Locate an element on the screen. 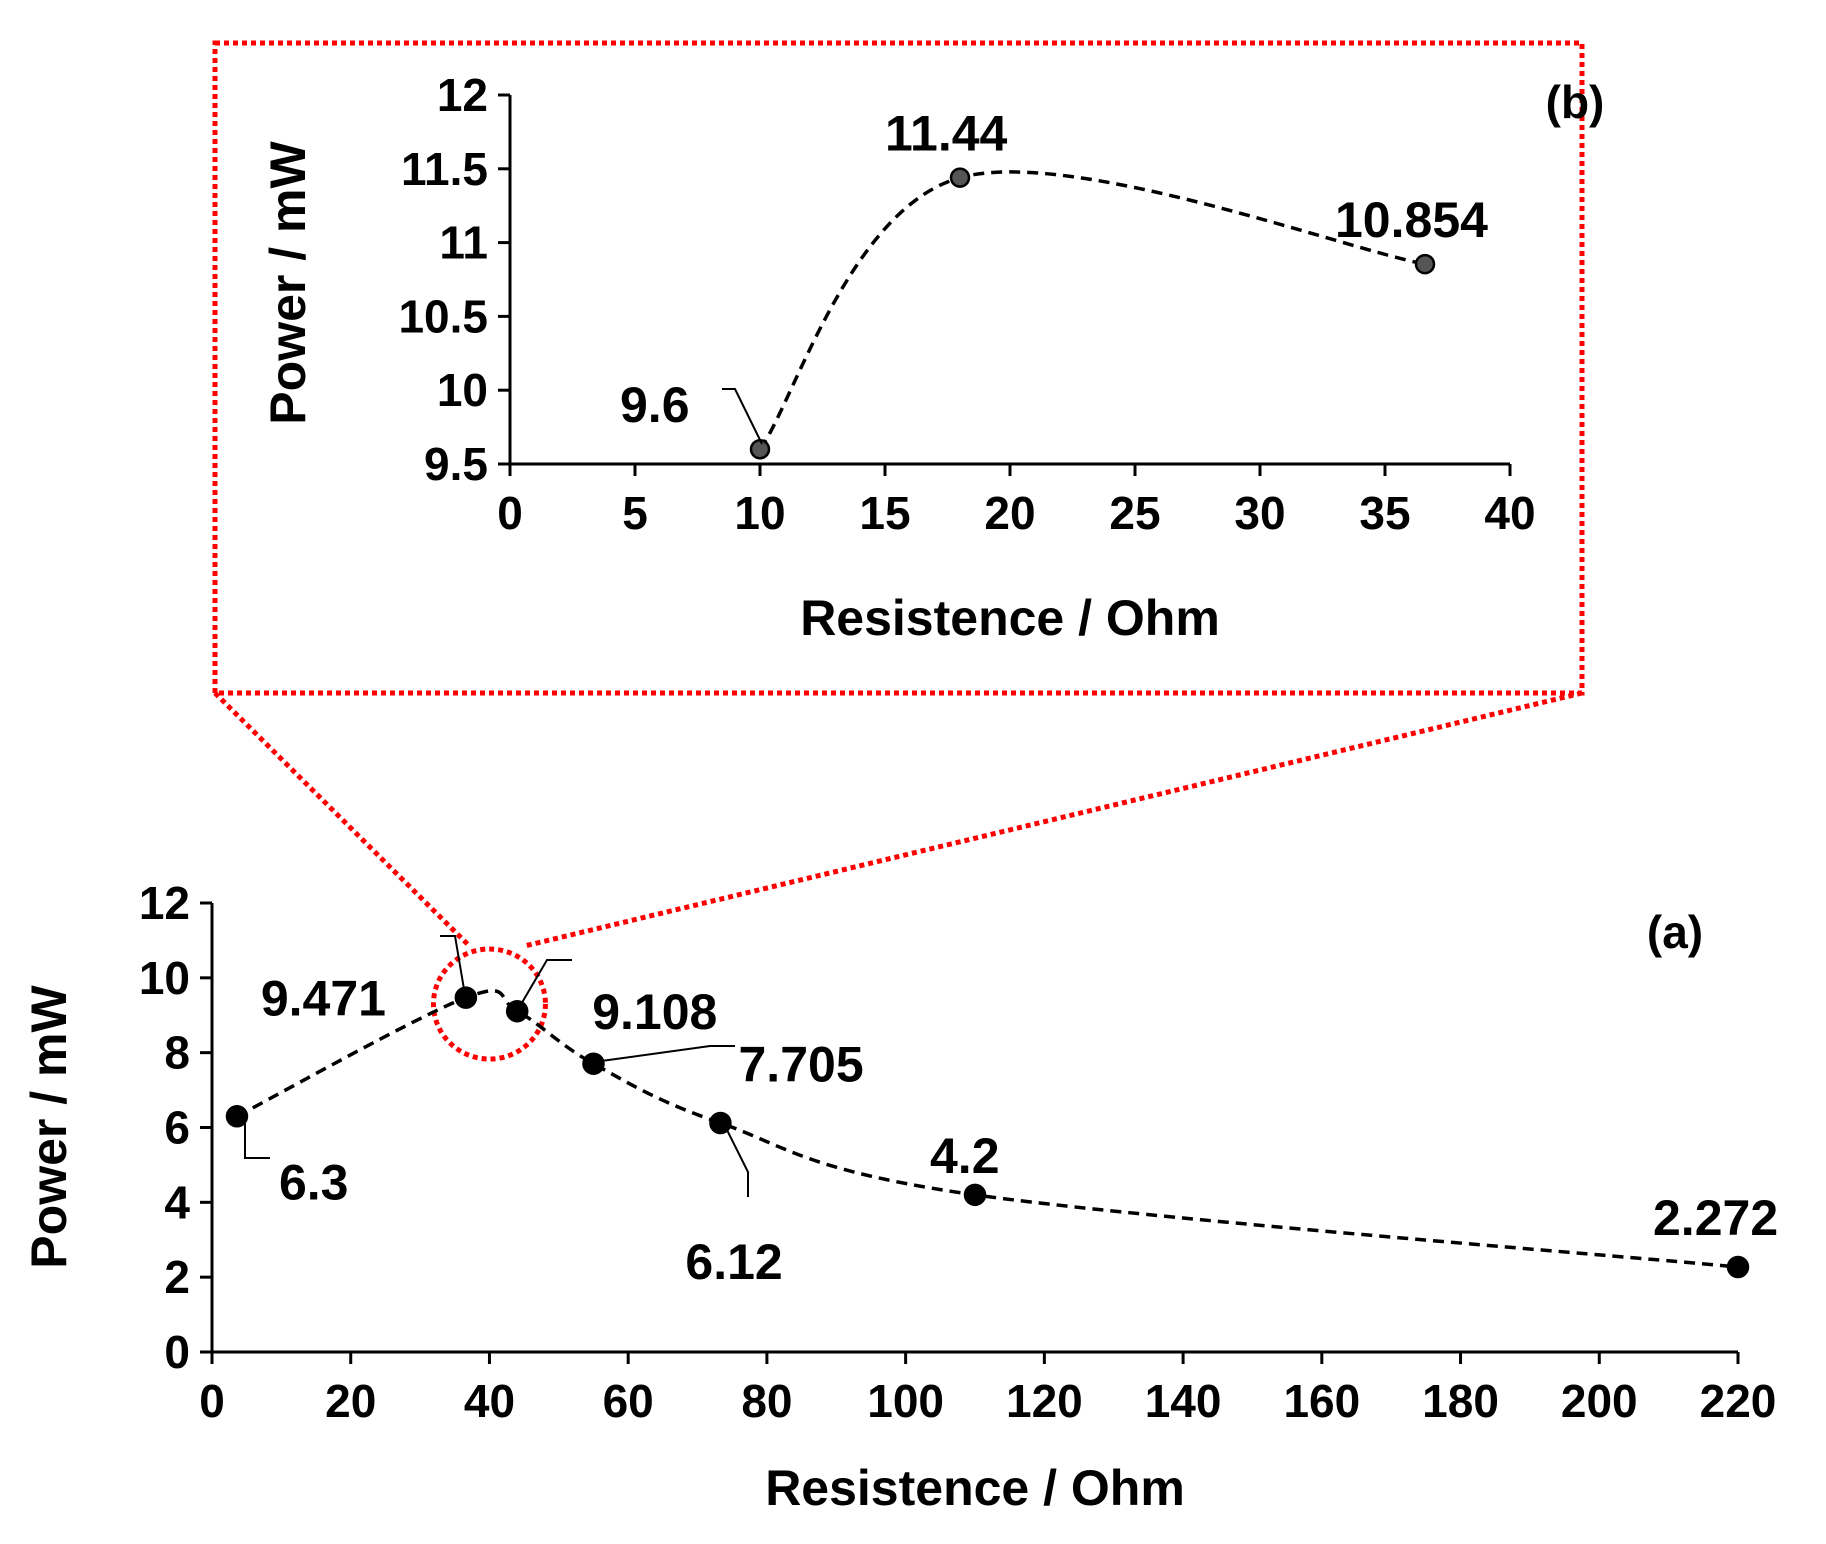 This screenshot has height=1544, width=1826. x-tick-label-a: 20 is located at coordinates (350, 1401).